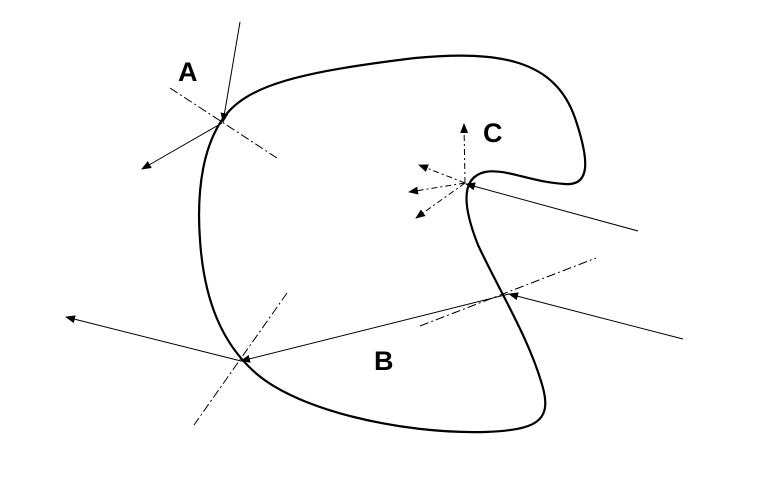 The width and height of the screenshot is (772, 483). I want to click on label-a: A, so click(188, 72).